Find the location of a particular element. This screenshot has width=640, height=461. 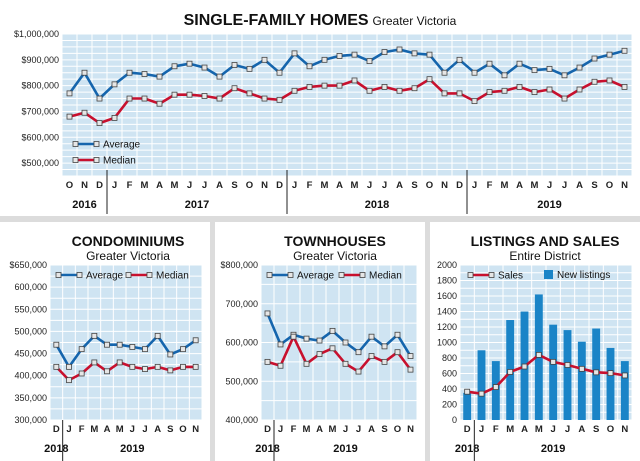

y-tick-label: 700,000 is located at coordinates (241, 304).